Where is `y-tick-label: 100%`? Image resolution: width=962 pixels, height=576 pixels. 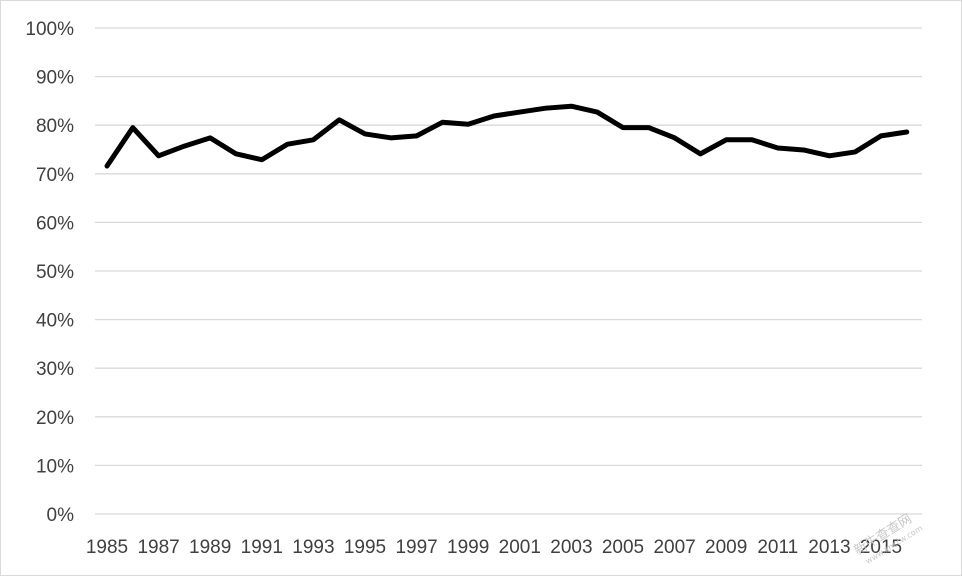 y-tick-label: 100% is located at coordinates (49, 29).